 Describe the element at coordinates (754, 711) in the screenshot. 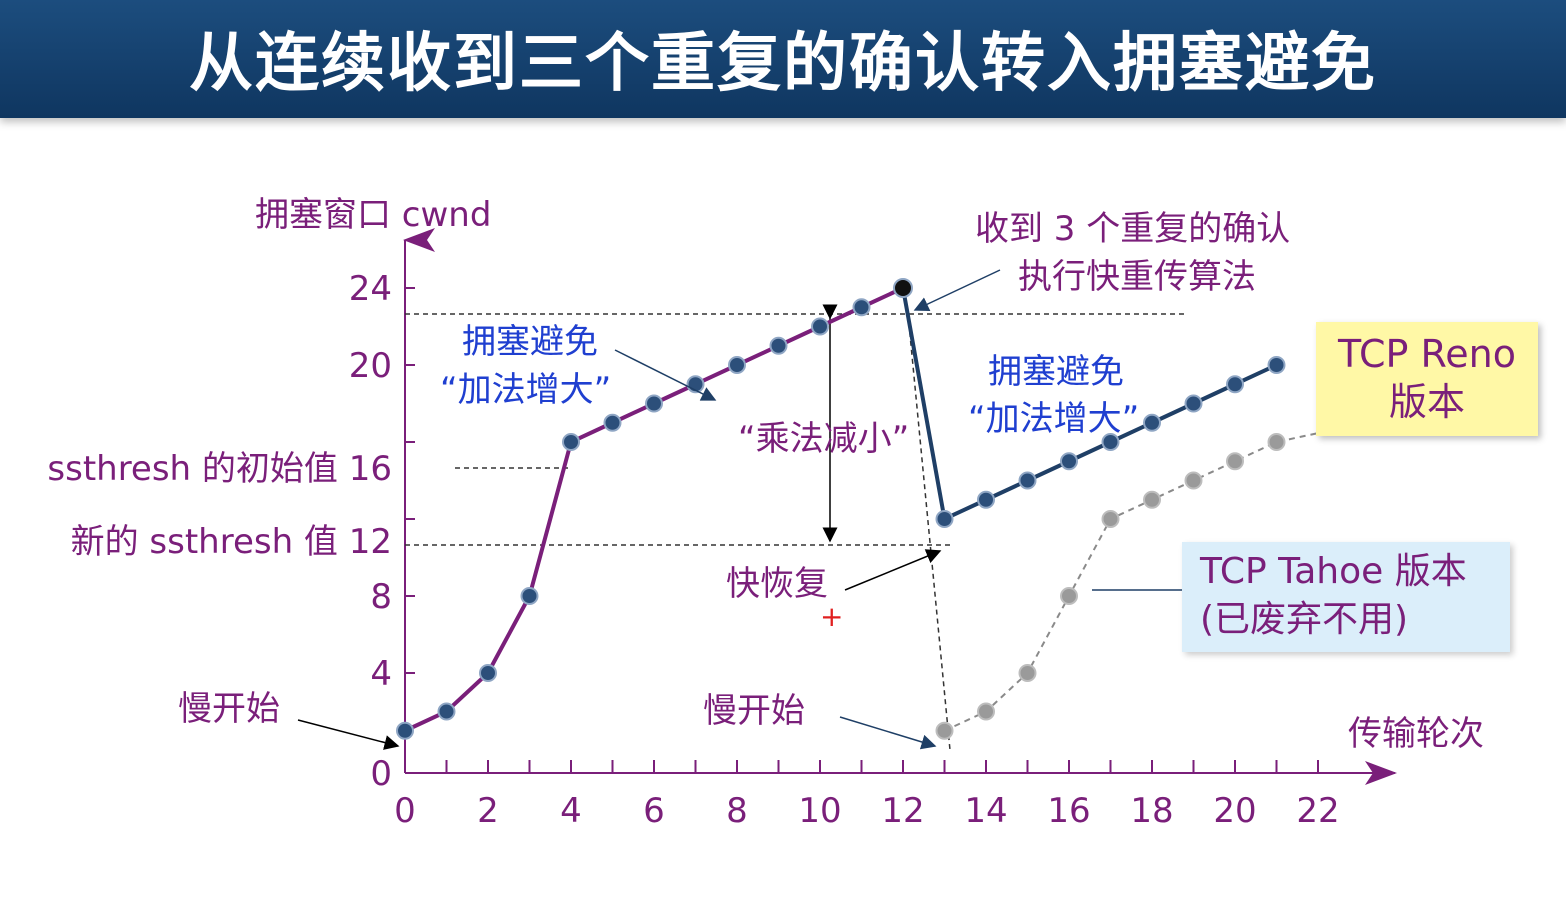

I see `slow-start-label-2: 慢开始` at that location.